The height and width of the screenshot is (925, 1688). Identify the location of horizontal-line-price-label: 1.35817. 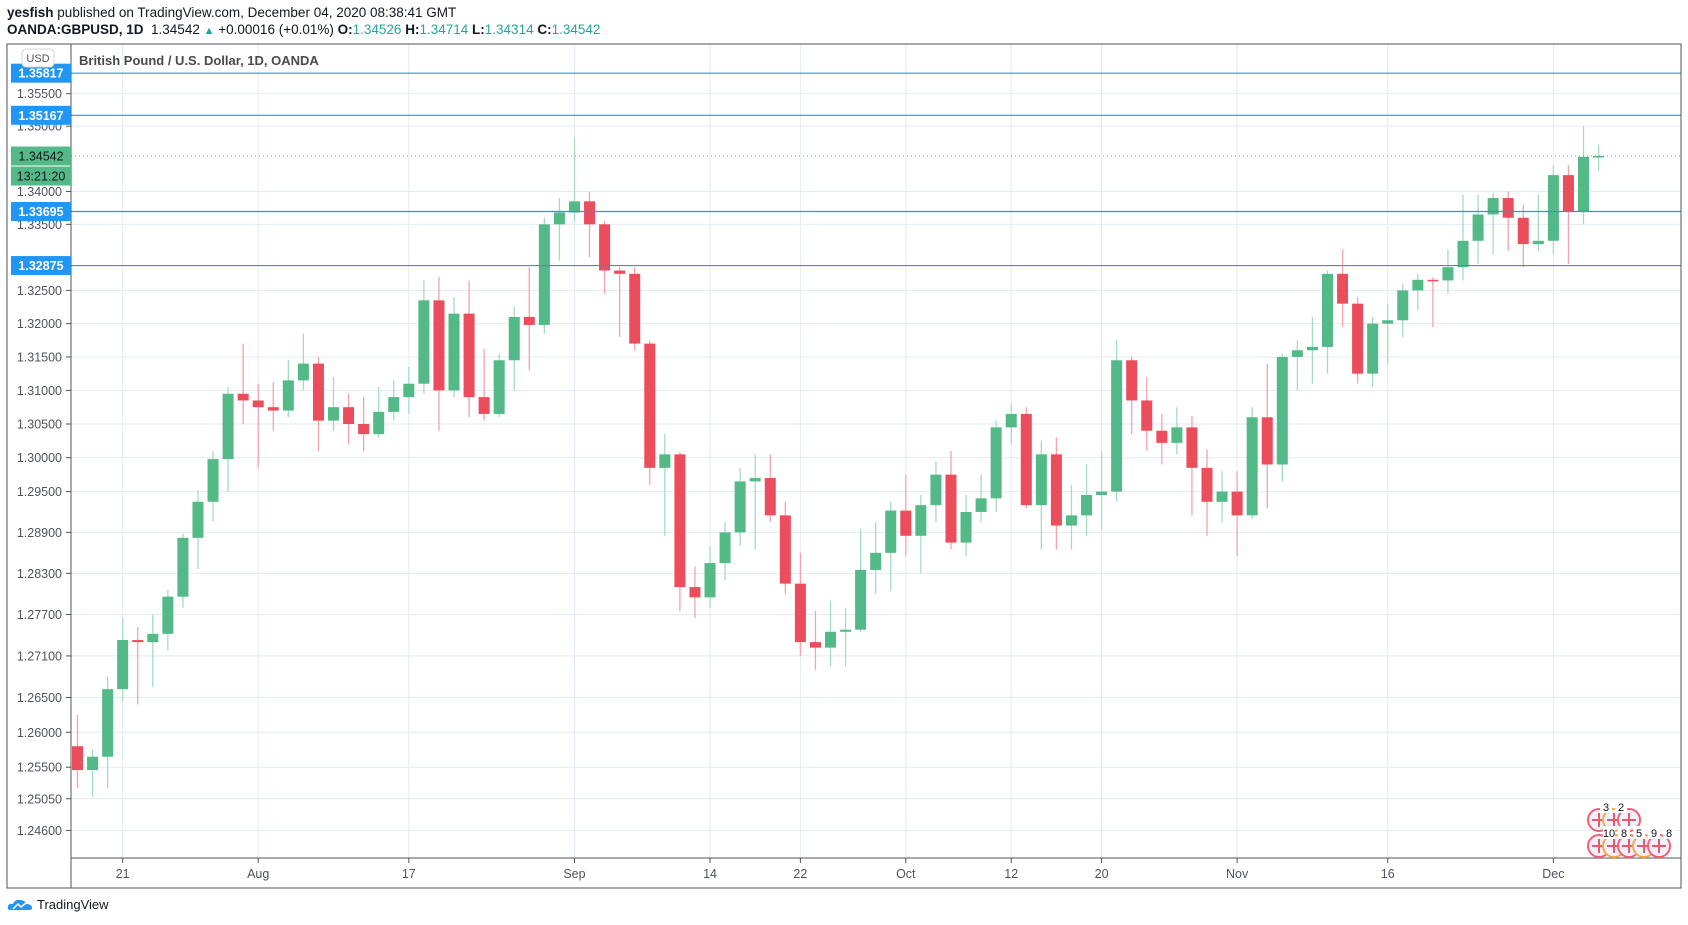
(40, 74).